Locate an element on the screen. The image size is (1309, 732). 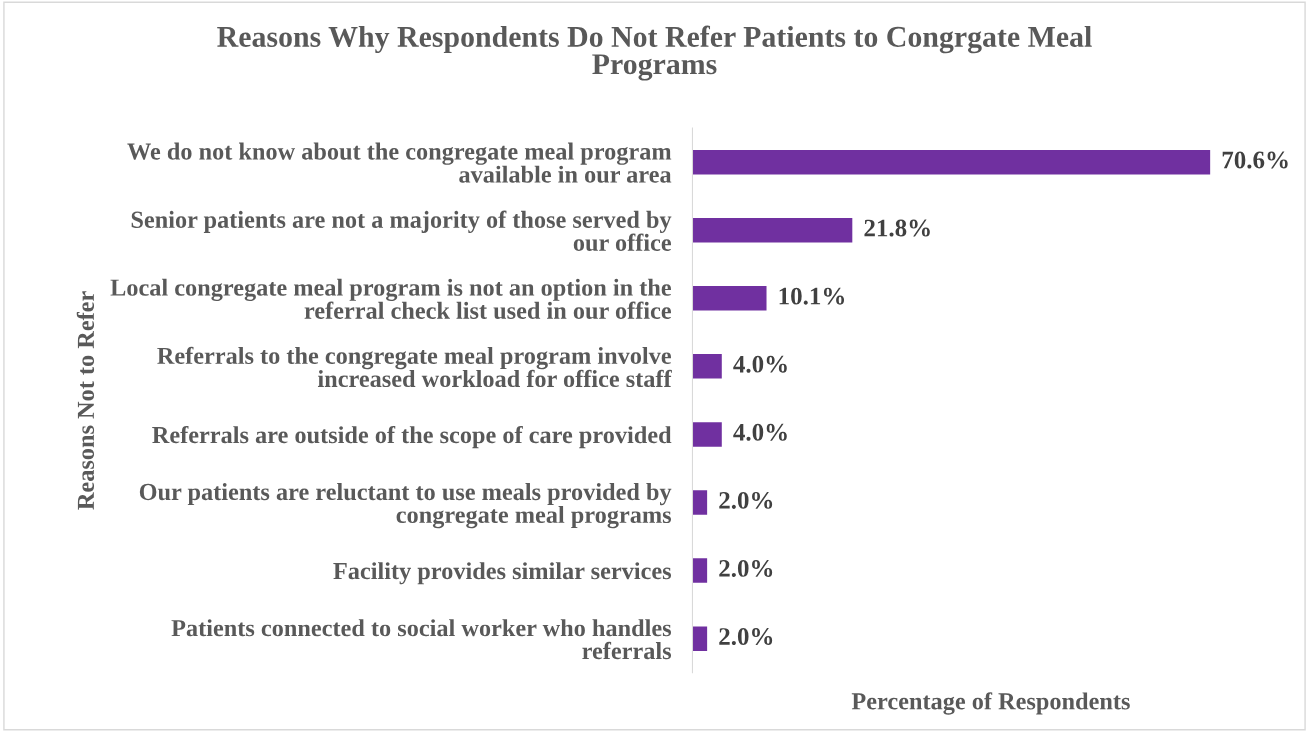
y-tick-label: Patients connected to social worker who handles referrals is located at coordinates (421, 639).